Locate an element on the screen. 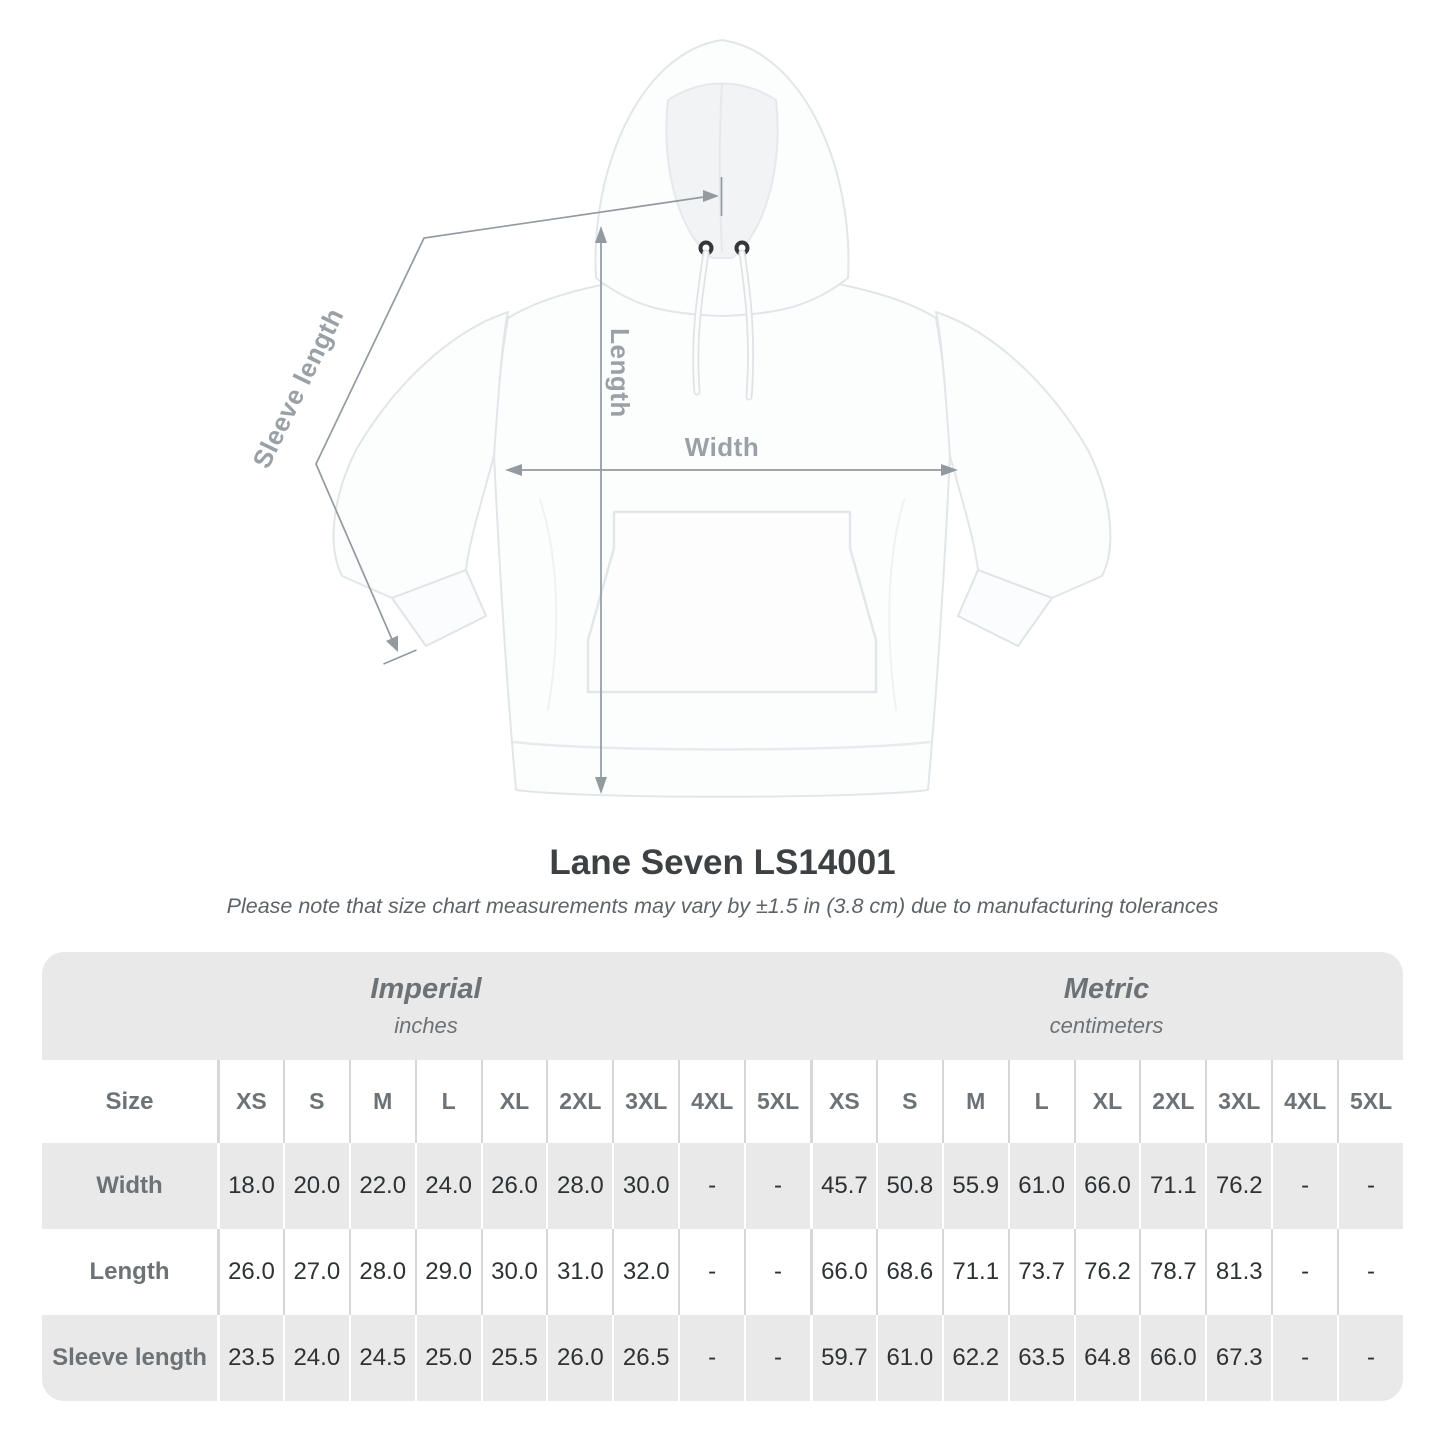 The width and height of the screenshot is (1445, 1445). row-label: Width is located at coordinates (129, 1185).